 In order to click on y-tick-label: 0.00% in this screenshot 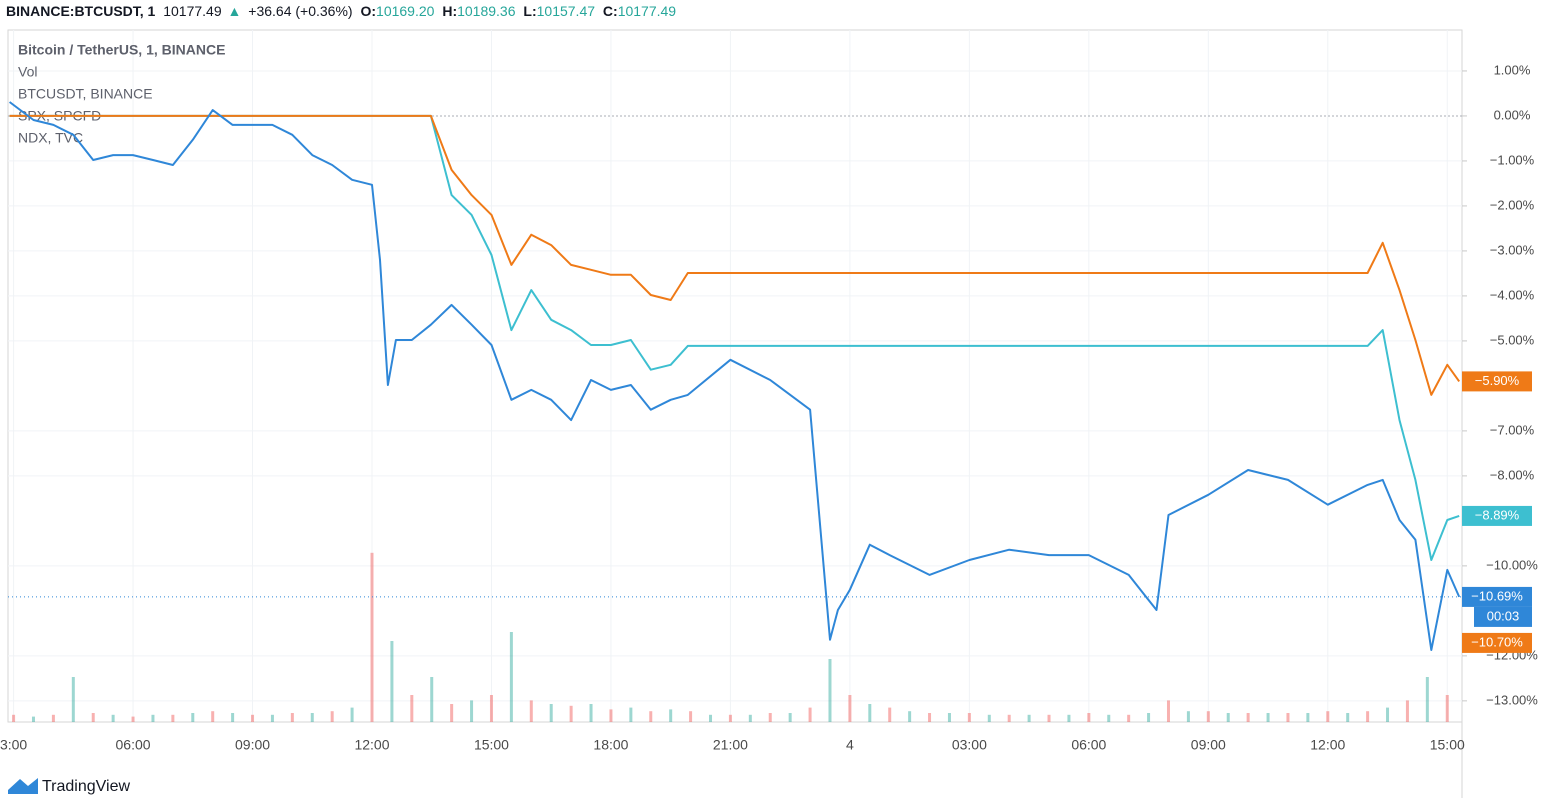, I will do `click(1512, 114)`.